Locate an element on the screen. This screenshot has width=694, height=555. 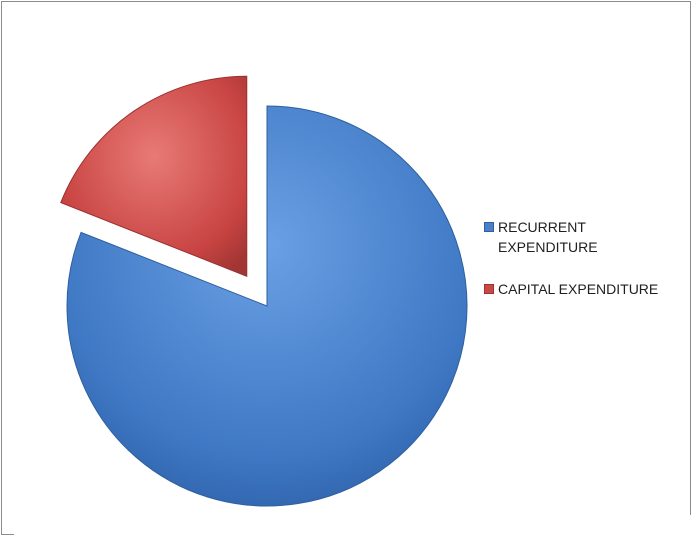
slice-capital is located at coordinates (154, 176).